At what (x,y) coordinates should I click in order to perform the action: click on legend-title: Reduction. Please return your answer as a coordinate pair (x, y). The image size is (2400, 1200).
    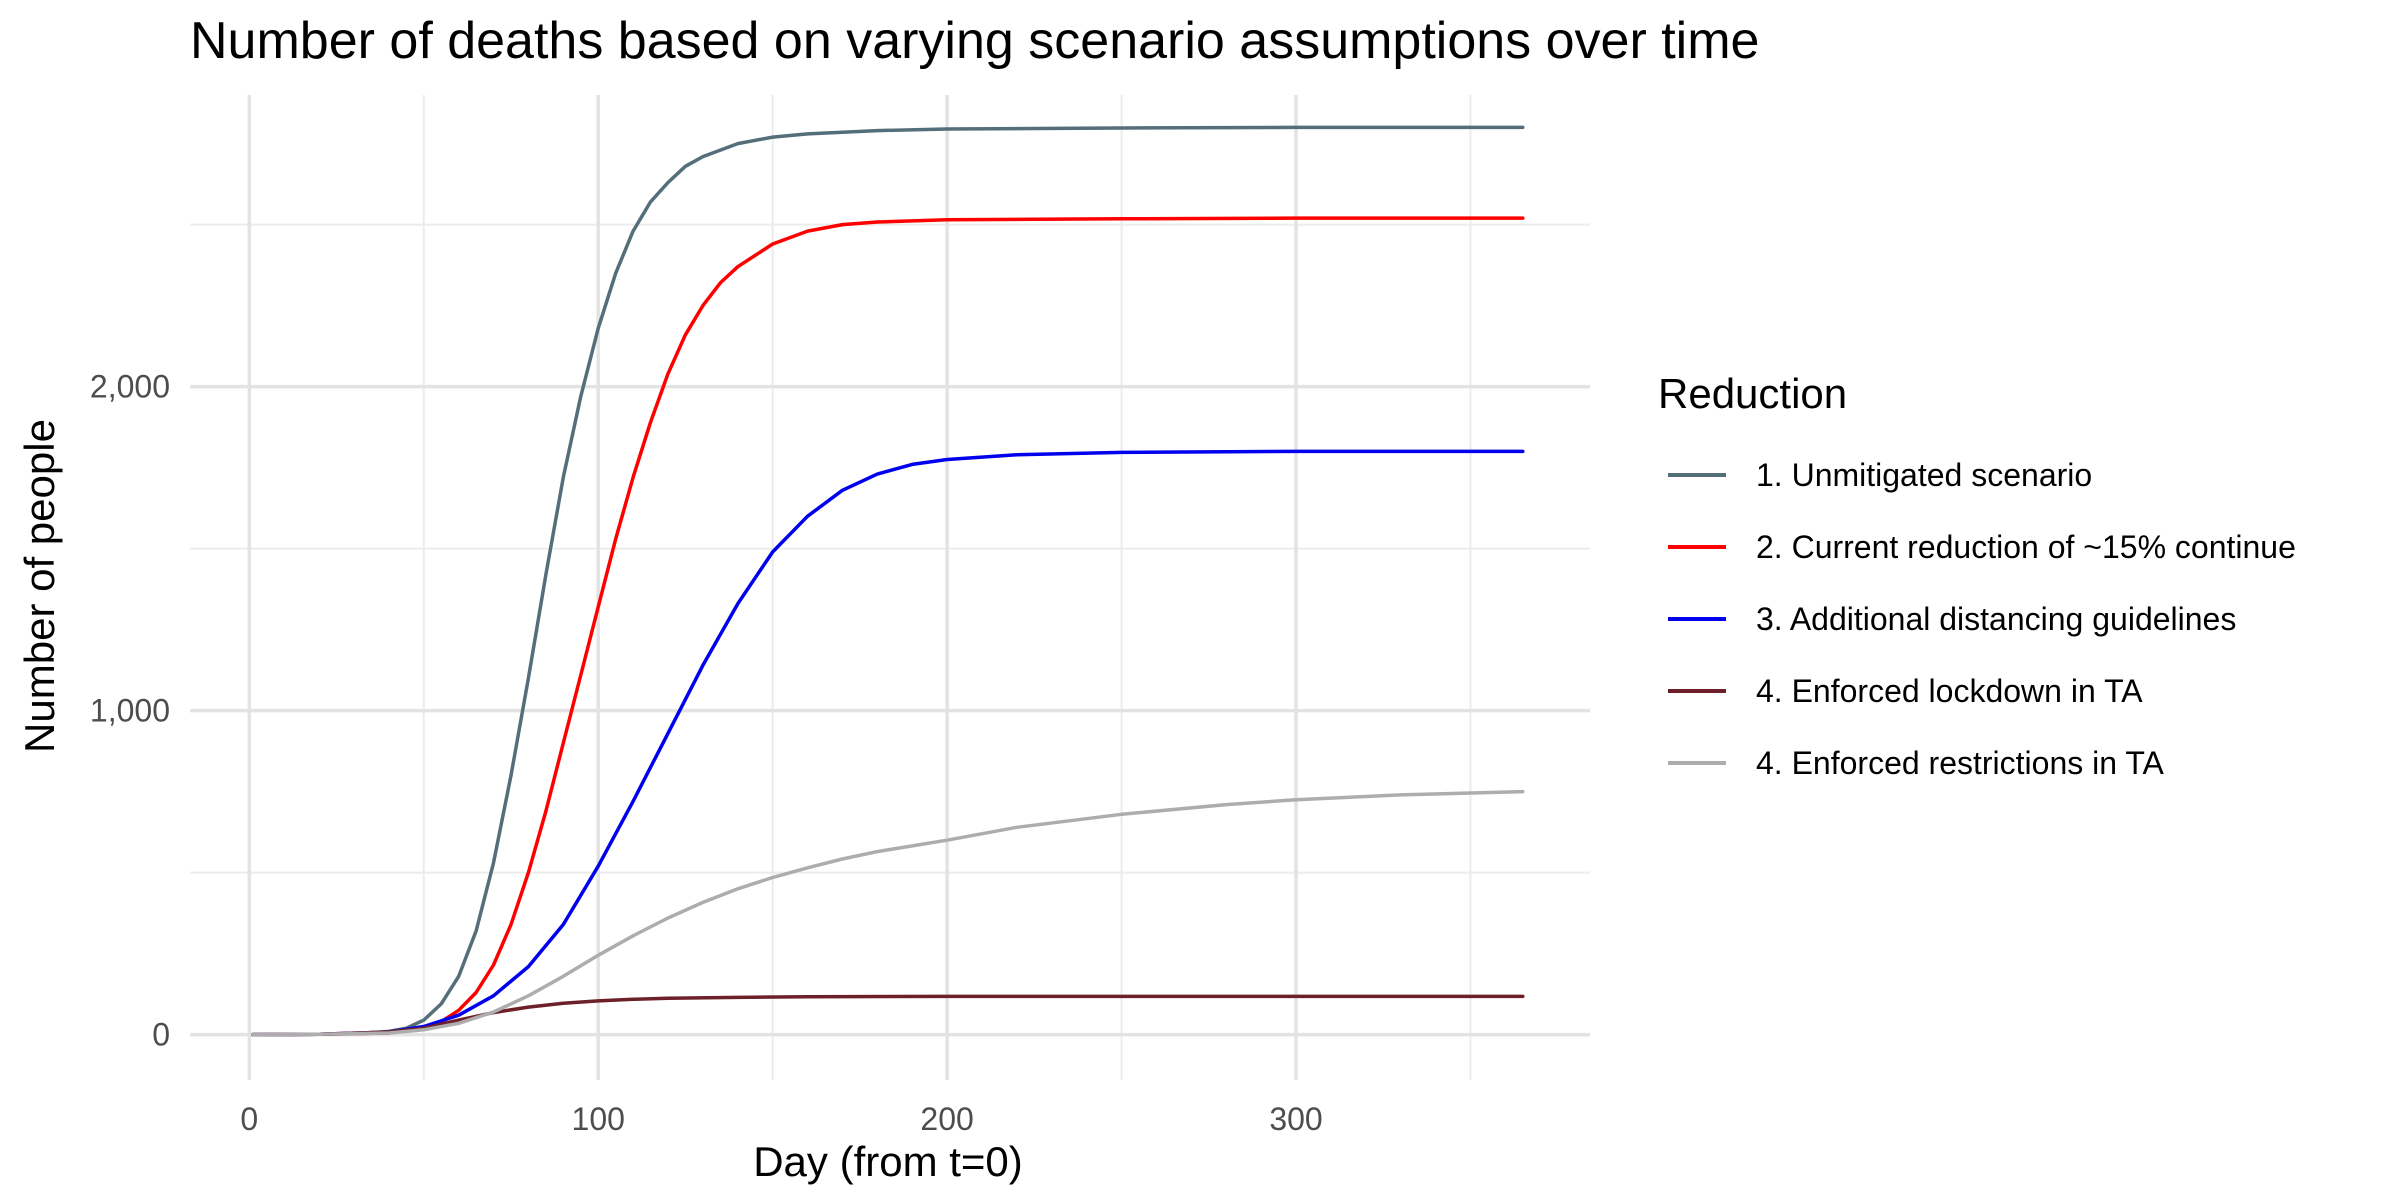
    Looking at the image, I should click on (1752, 393).